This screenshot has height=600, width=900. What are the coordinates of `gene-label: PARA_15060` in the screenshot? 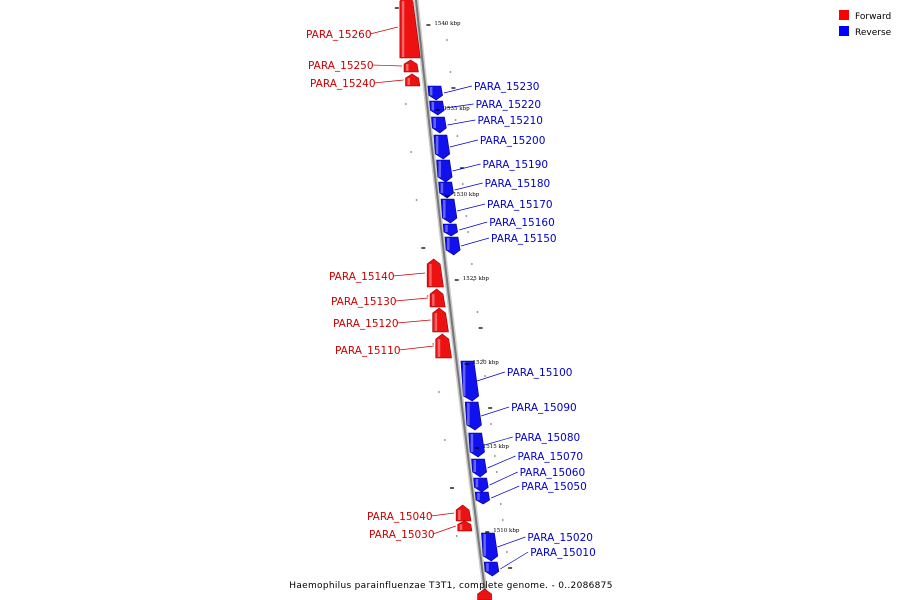 It's located at (553, 473).